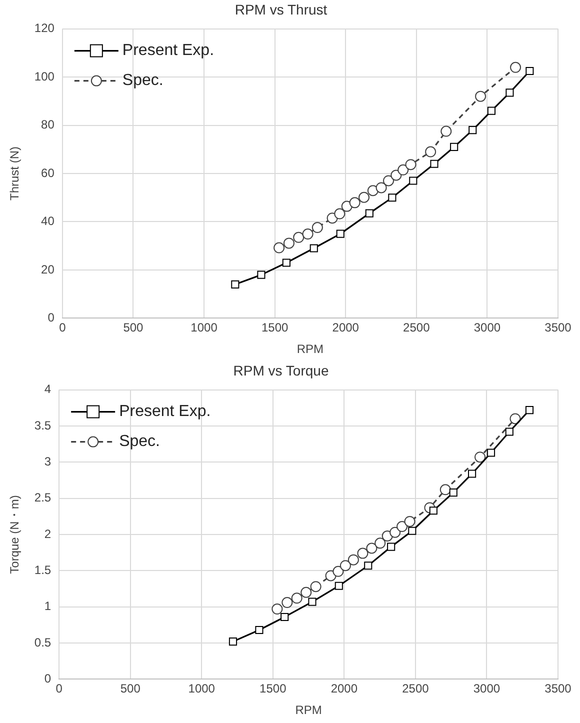 This screenshot has height=723, width=580. Describe the element at coordinates (48, 389) in the screenshot. I see `y-tick-label: 4` at that location.